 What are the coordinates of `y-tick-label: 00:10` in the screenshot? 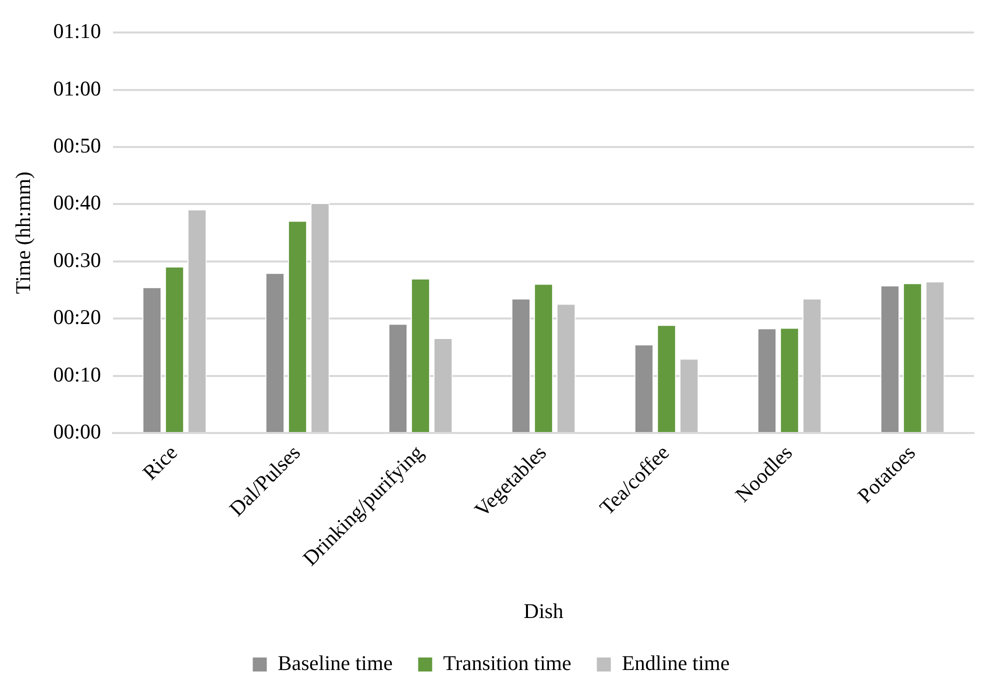 It's located at (77, 374).